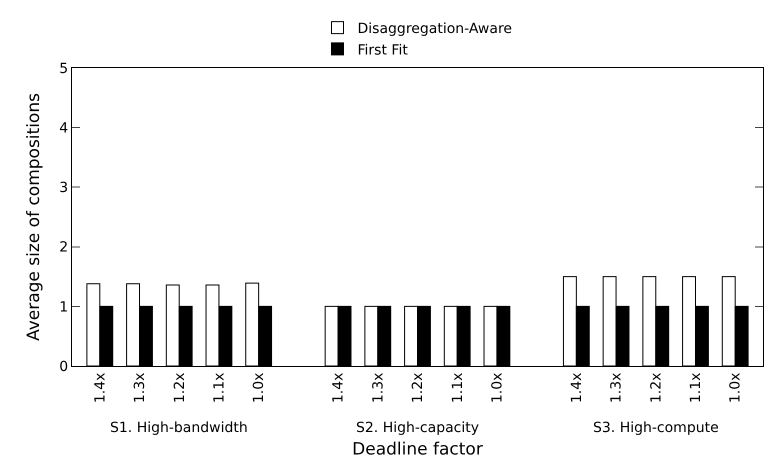  Describe the element at coordinates (63, 307) in the screenshot. I see `y-tick-label: 1` at that location.